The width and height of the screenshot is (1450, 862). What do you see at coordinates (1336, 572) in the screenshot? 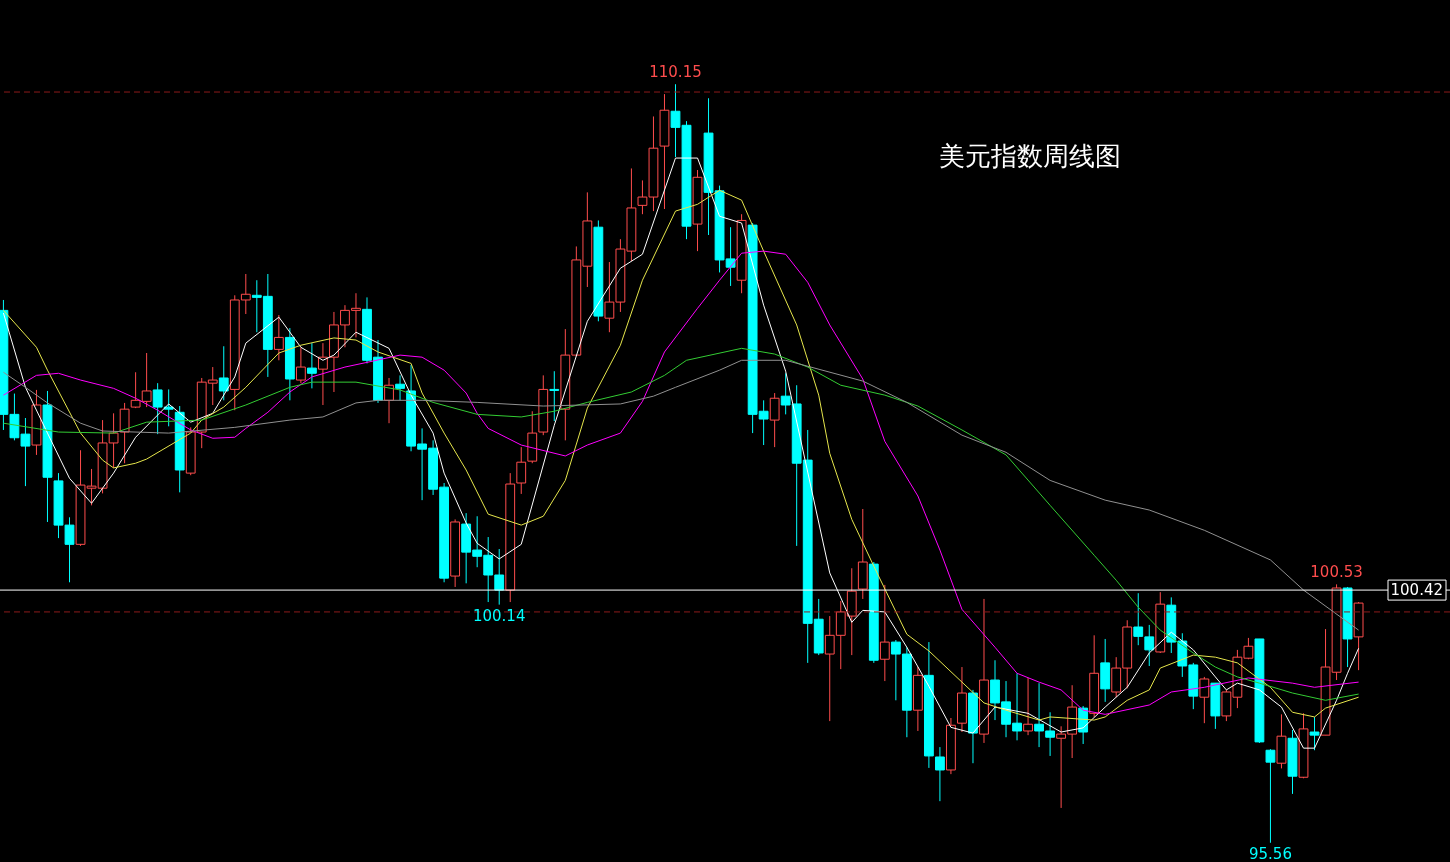
I see `annotation: 100.53` at bounding box center [1336, 572].